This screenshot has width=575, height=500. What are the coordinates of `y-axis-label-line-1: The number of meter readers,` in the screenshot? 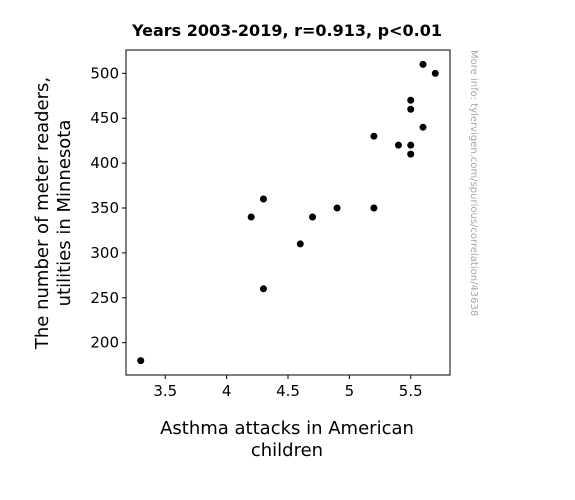 It's located at (42, 213).